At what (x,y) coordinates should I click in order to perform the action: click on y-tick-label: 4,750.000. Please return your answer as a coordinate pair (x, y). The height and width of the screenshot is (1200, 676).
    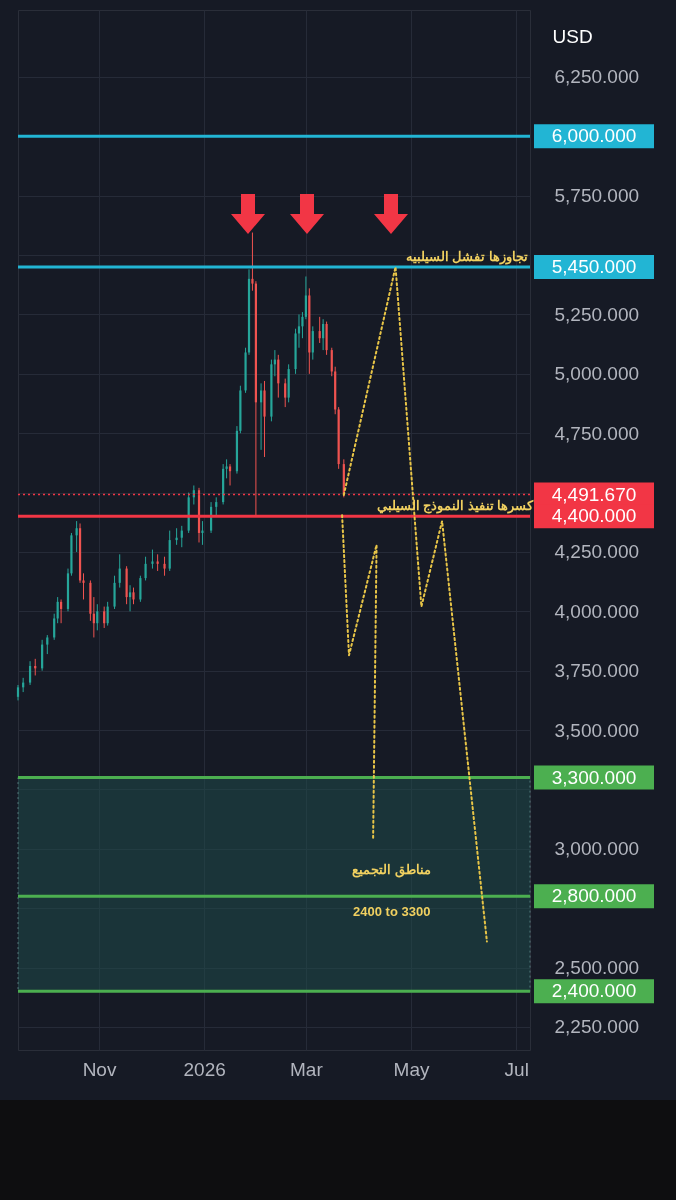
    Looking at the image, I should click on (597, 433).